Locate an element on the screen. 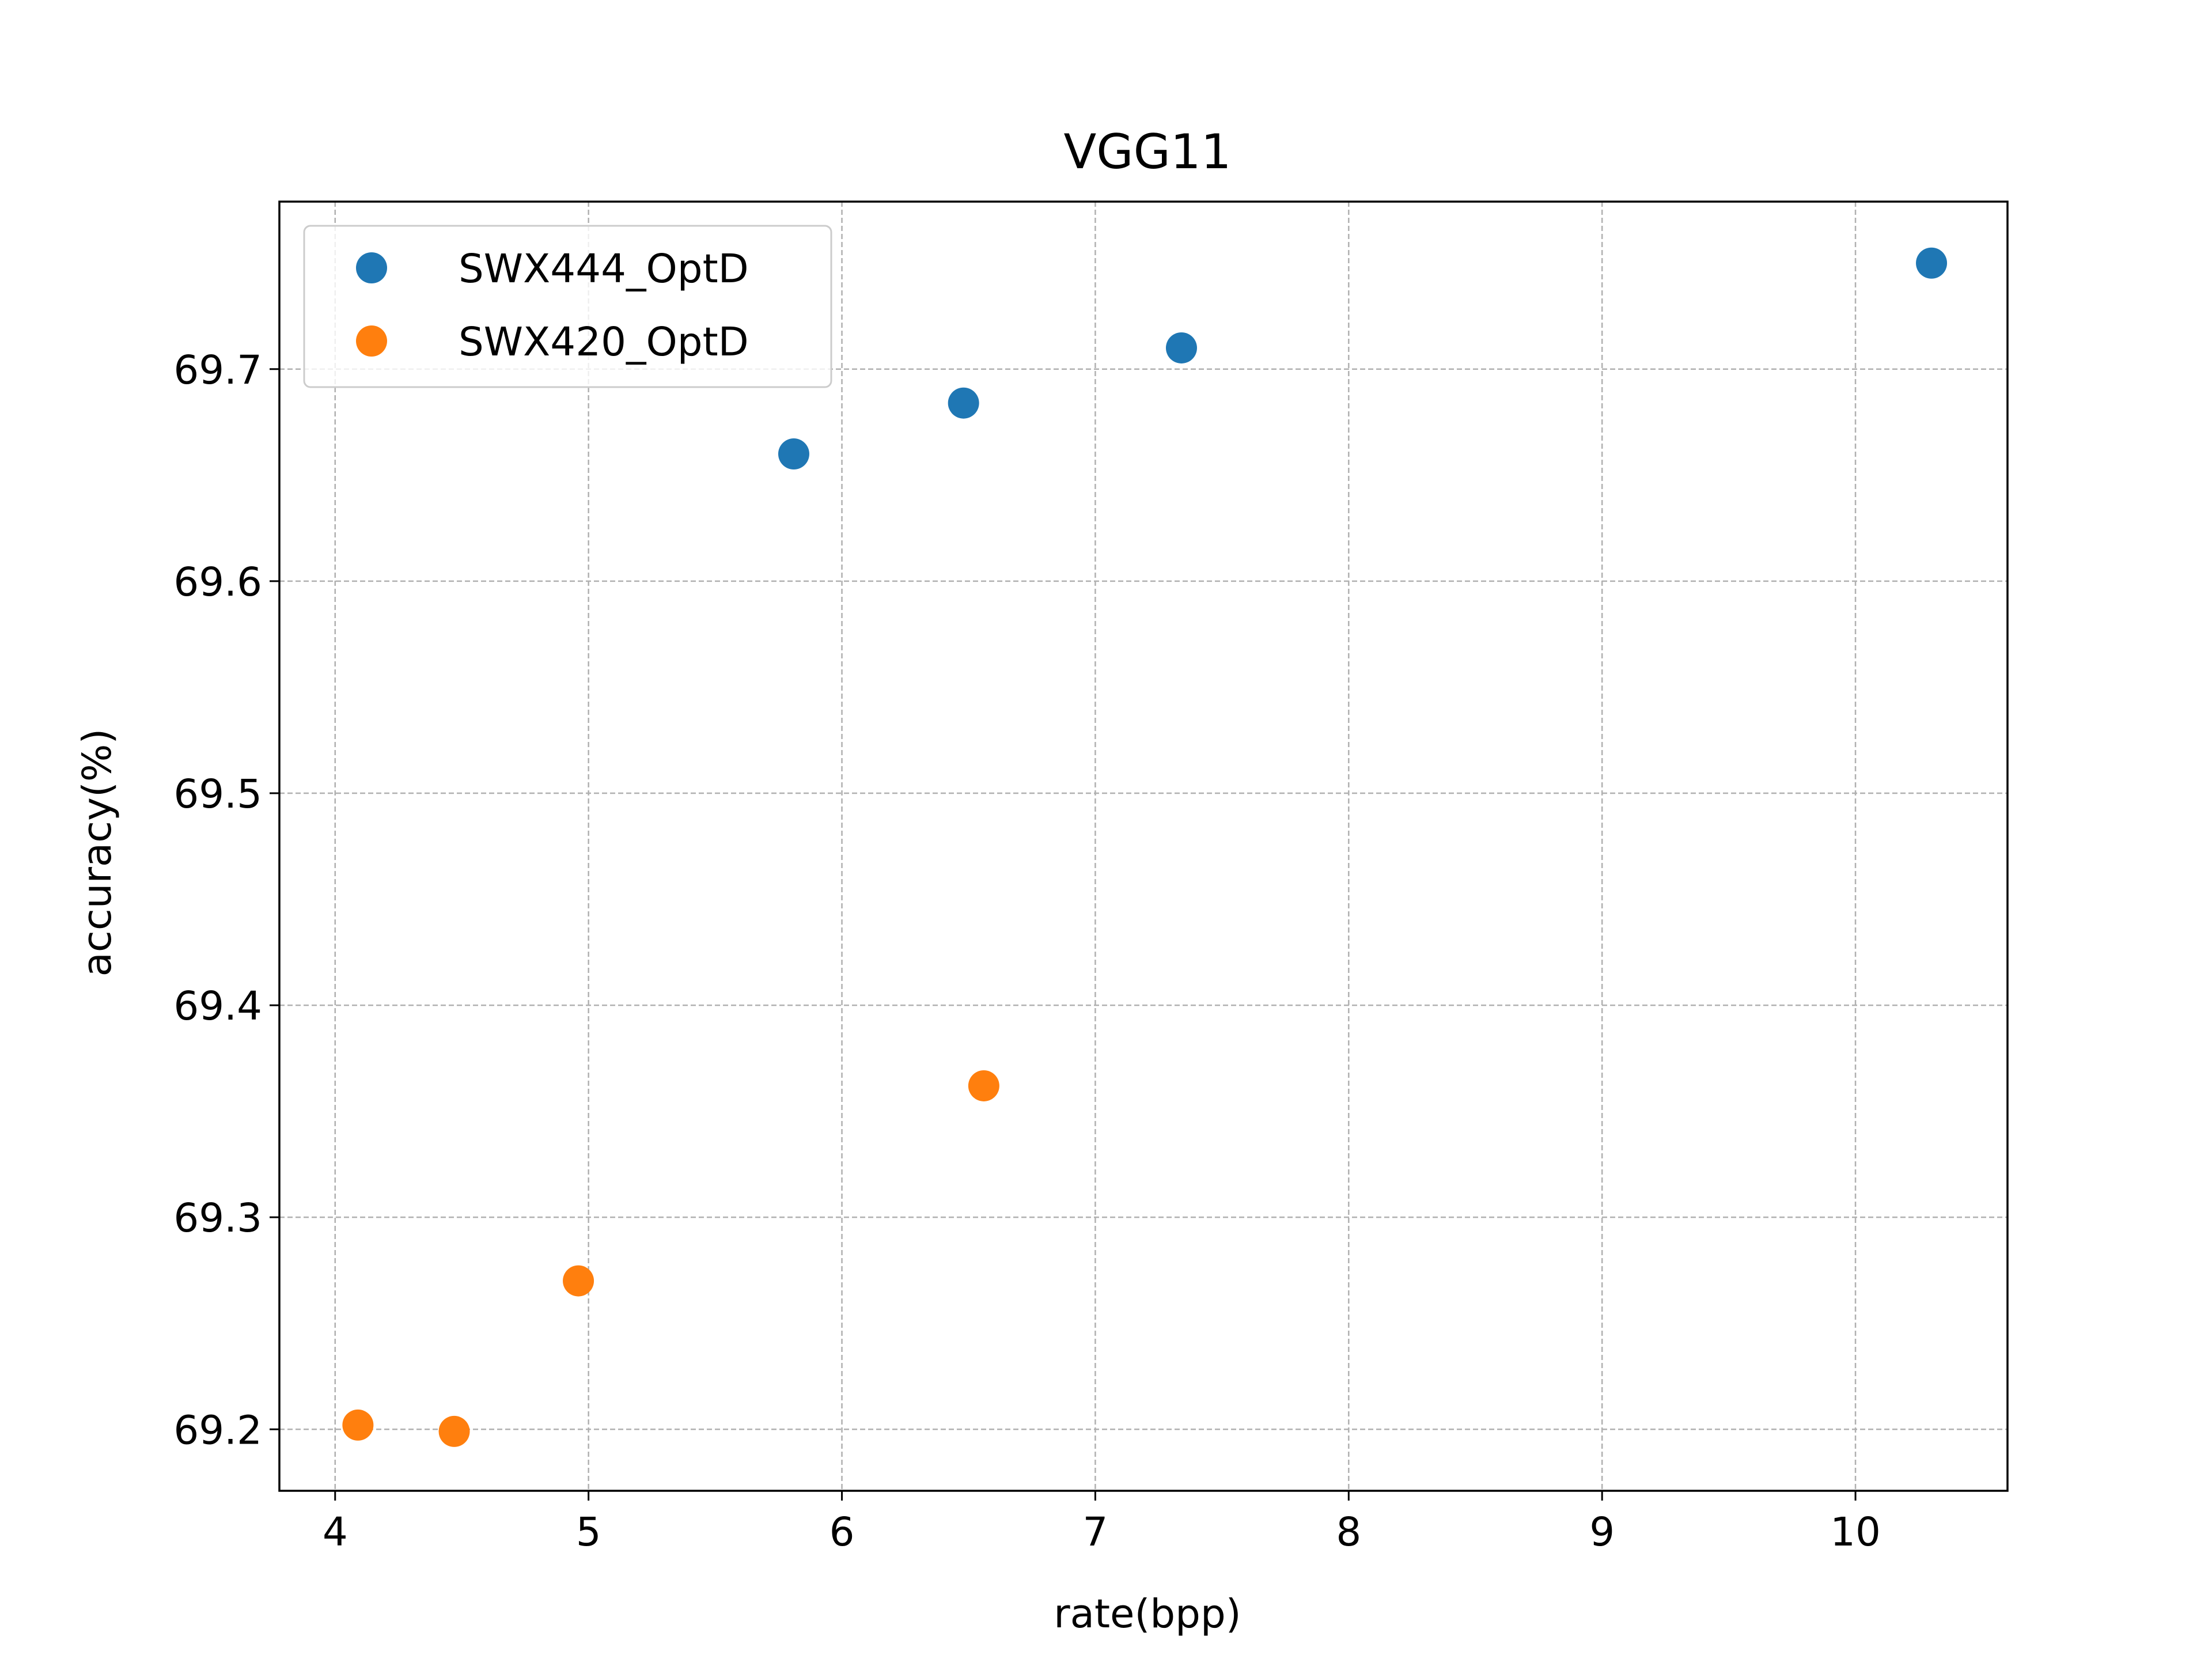  x-axis-label: rate(bpp) is located at coordinates (1147, 1614).